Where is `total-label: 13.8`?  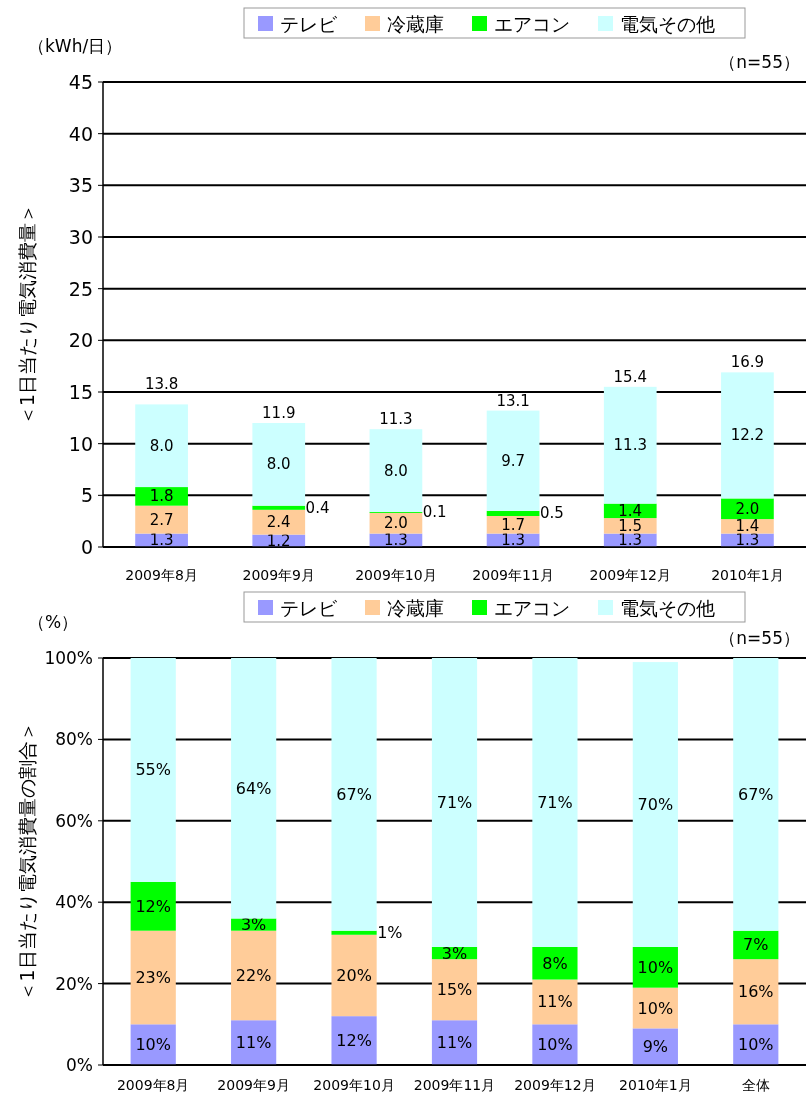
total-label: 13.8 is located at coordinates (161, 384).